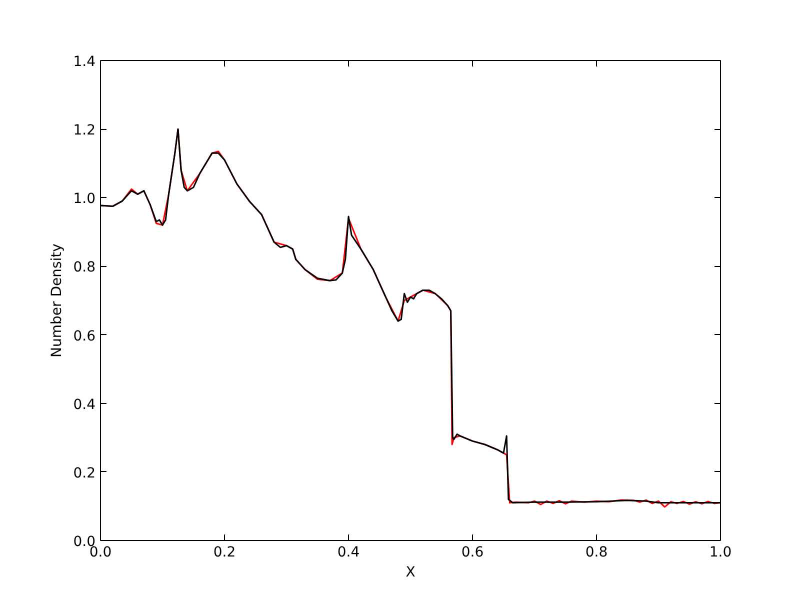 The image size is (800, 600). I want to click on x-tick-label: 0.6, so click(472, 552).